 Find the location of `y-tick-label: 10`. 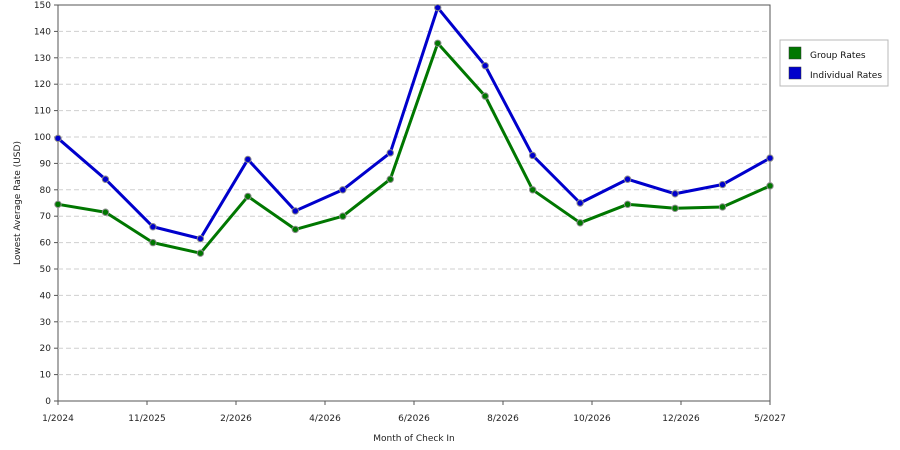

y-tick-label: 10 is located at coordinates (46, 376).